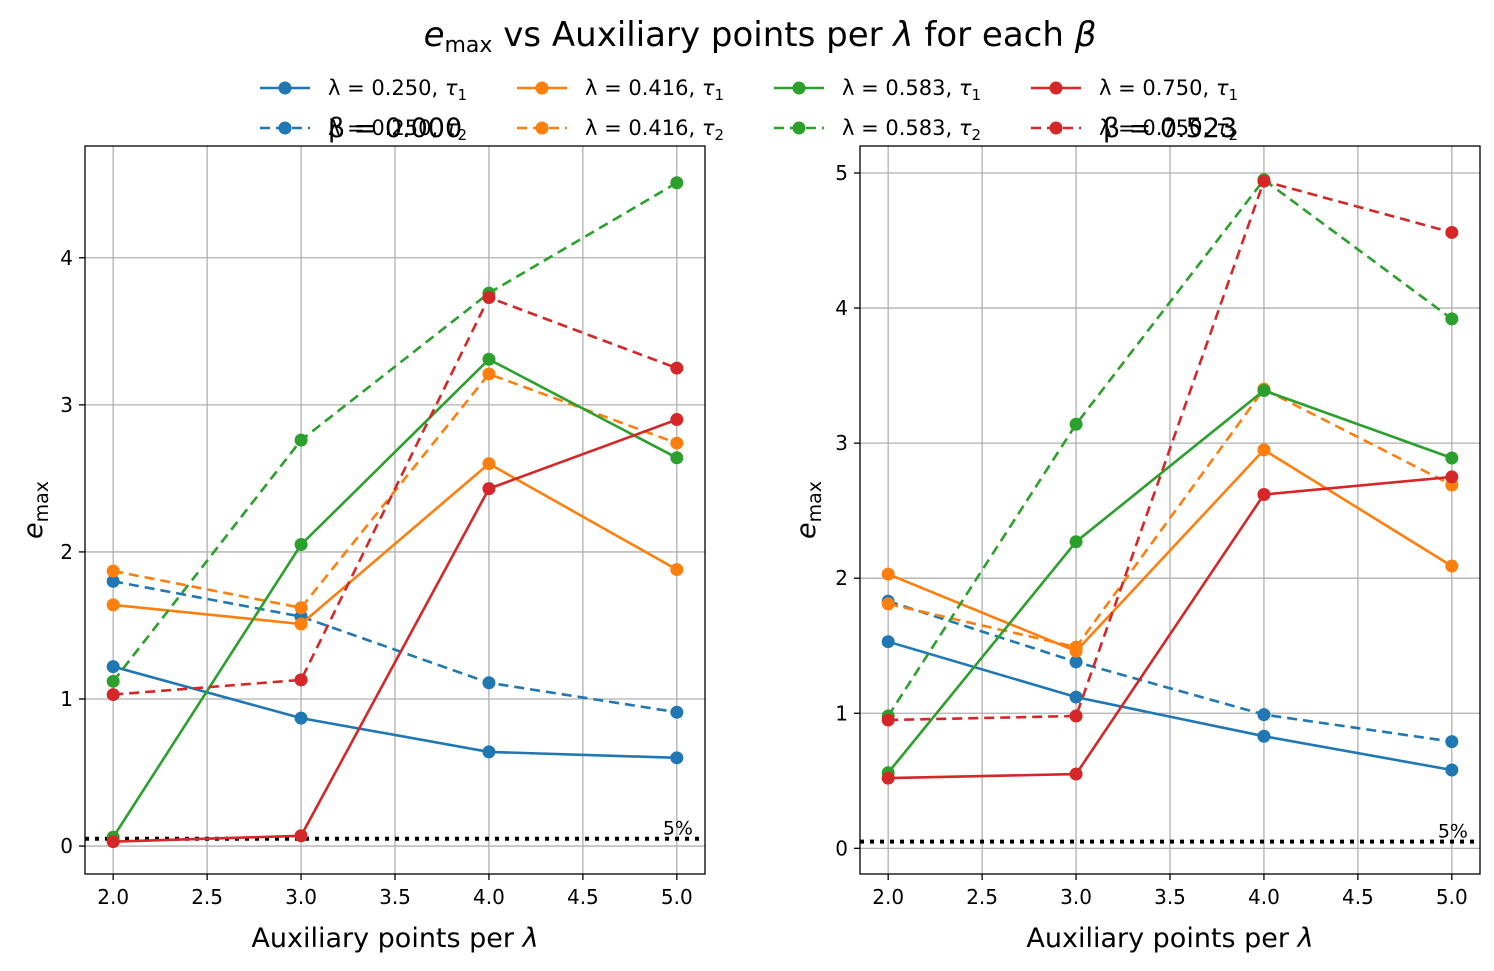  Describe the element at coordinates (1076, 897) in the screenshot. I see `x-tick-label: 3.0` at that location.